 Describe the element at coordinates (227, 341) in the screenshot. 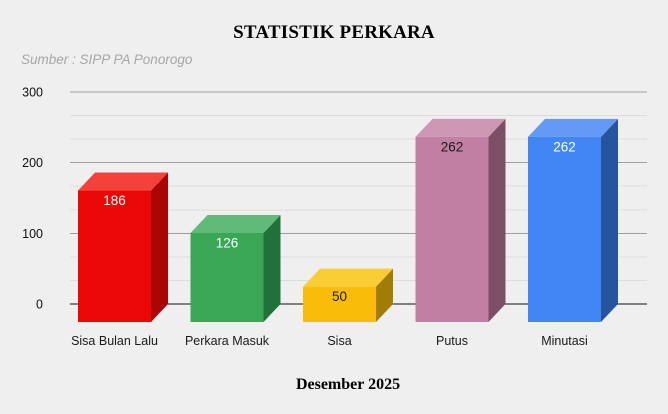

I see `x-category-label: Perkara Masuk` at that location.